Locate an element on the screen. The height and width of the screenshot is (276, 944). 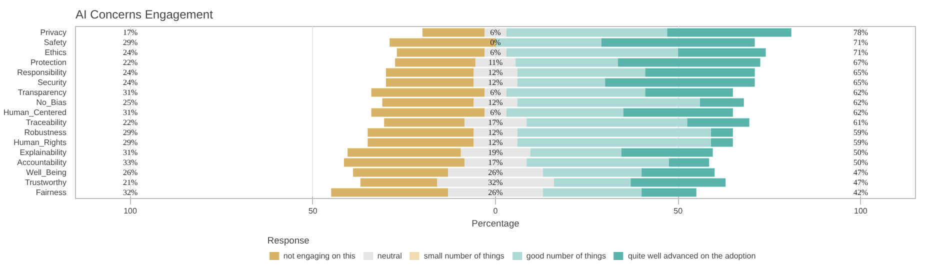
y-tick-label: Security is located at coordinates (52, 82).